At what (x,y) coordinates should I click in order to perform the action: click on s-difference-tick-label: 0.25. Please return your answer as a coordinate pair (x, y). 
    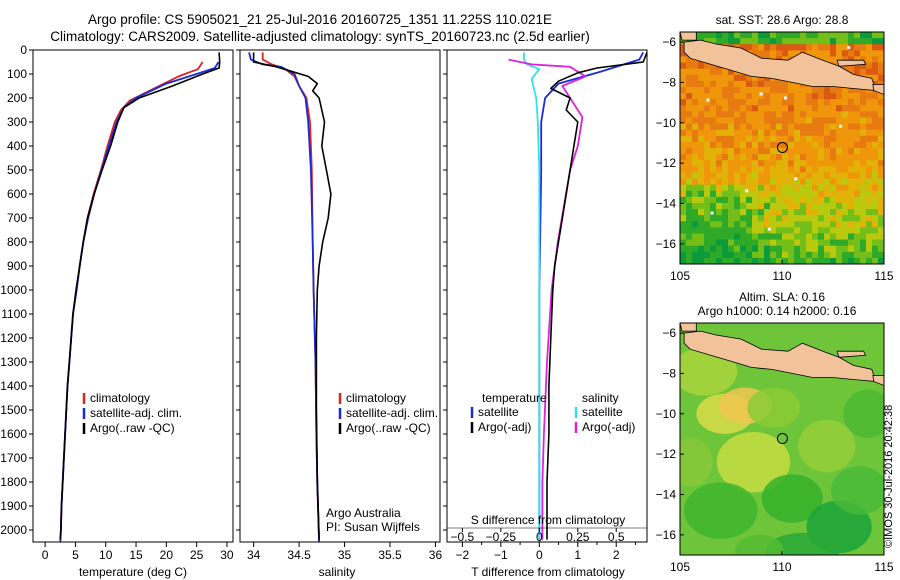
    Looking at the image, I should click on (578, 537).